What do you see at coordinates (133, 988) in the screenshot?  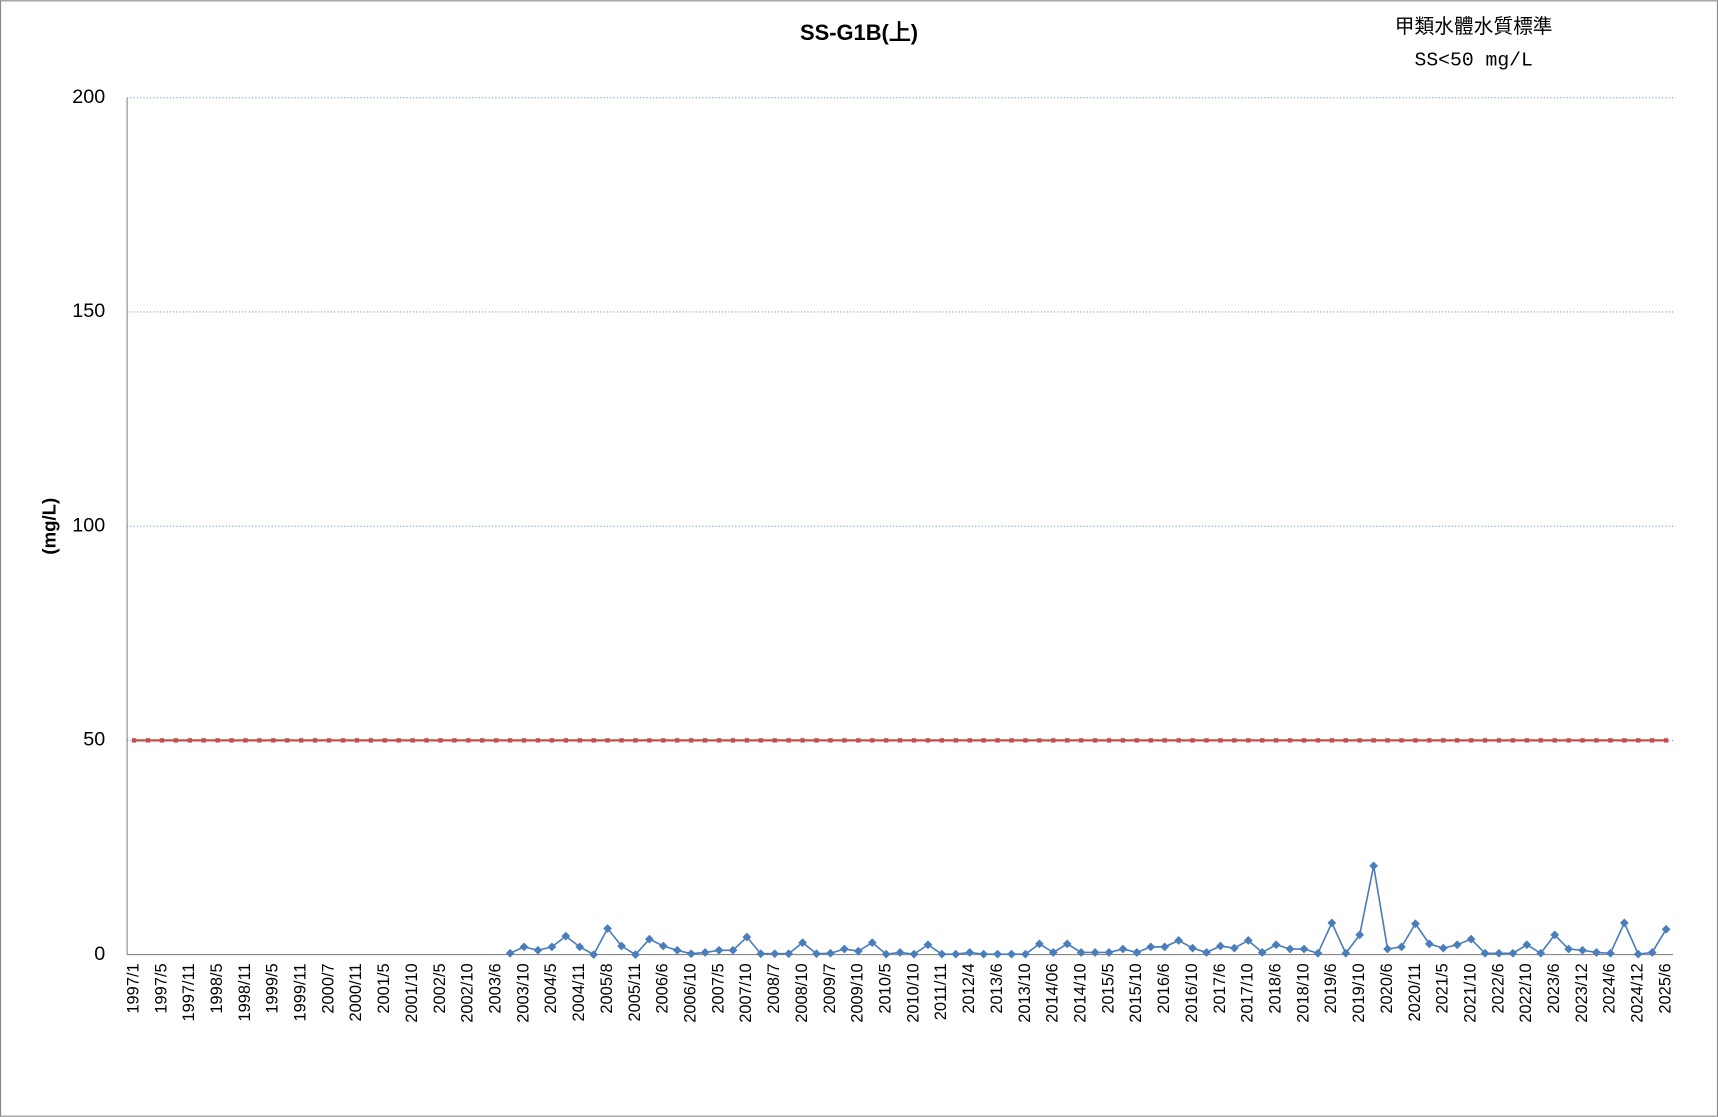 I see `x-tick-label: 1997/1` at bounding box center [133, 988].